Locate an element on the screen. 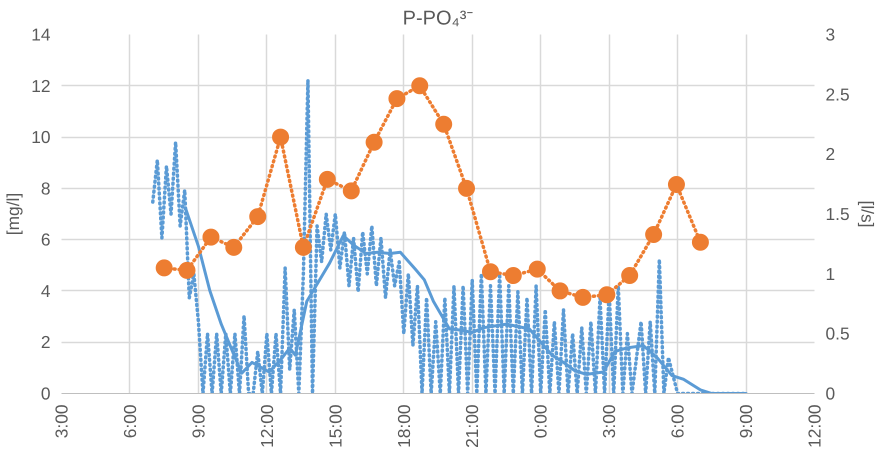  y2-tick-label: 0.5 is located at coordinates (838, 334).